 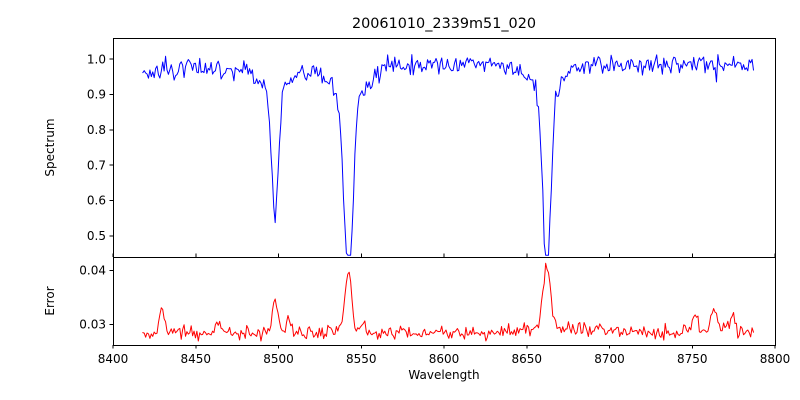 What do you see at coordinates (444, 359) in the screenshot?
I see `x-tick-label: 8600` at bounding box center [444, 359].